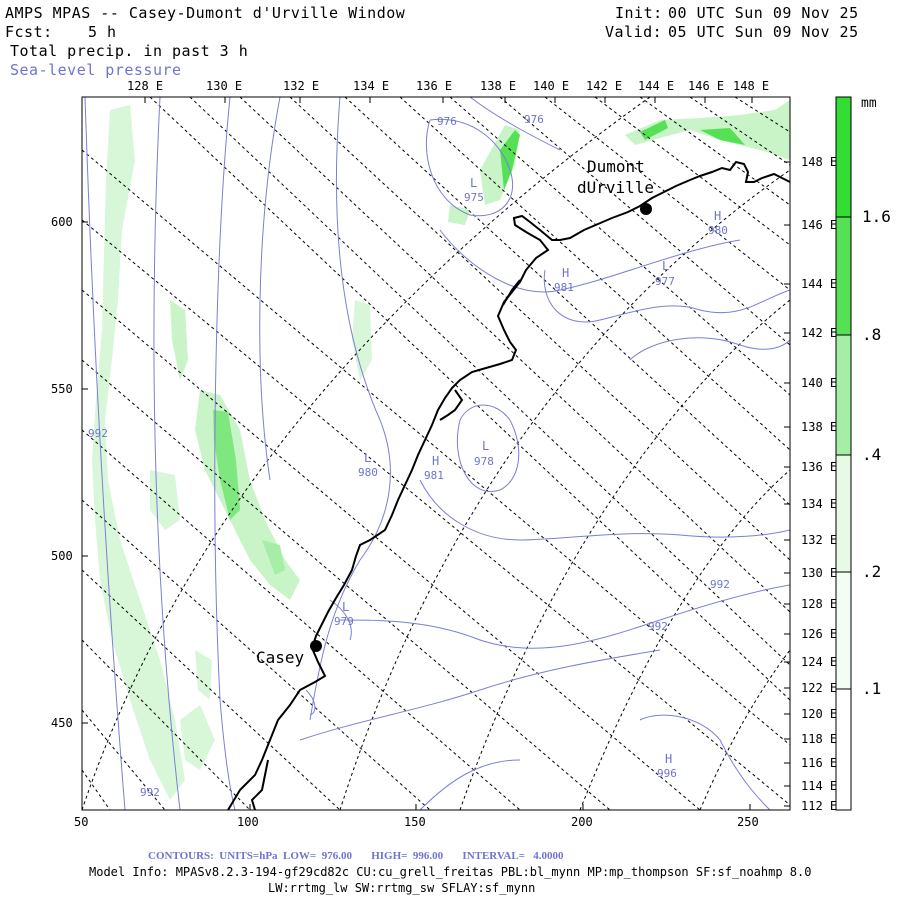  I want to click on init-label: Init:, so click(639, 13).